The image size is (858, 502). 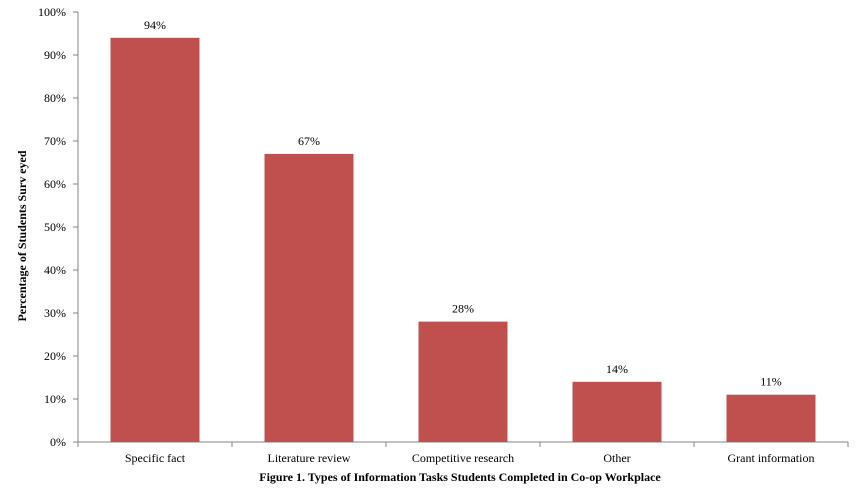 What do you see at coordinates (463, 458) in the screenshot?
I see `x-category-label: Competitive research` at bounding box center [463, 458].